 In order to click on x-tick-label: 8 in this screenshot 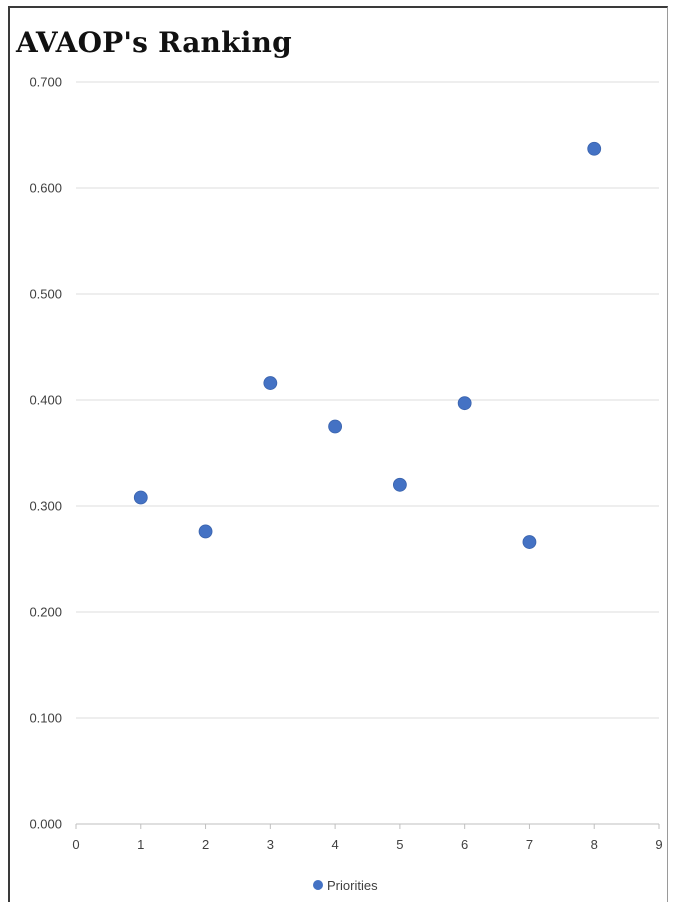, I will do `click(594, 844)`.